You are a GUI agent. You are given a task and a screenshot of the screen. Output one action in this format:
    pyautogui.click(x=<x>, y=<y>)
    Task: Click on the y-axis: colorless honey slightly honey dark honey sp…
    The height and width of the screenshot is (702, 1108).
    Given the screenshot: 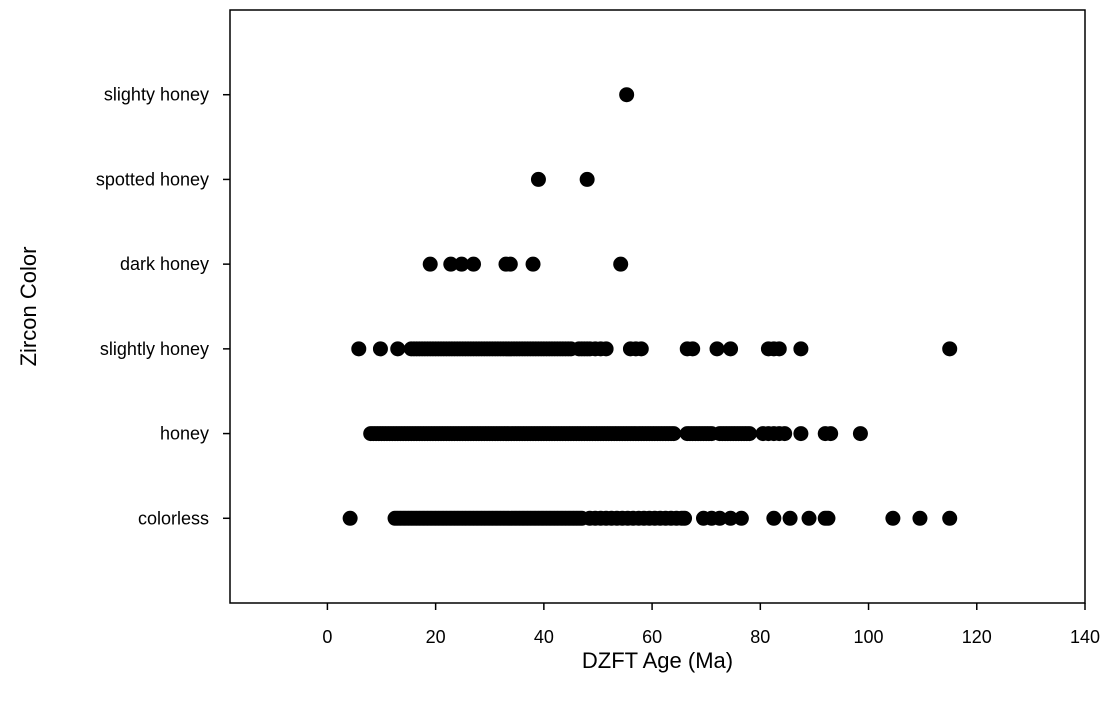 What is the action you would take?
    pyautogui.click(x=163, y=306)
    